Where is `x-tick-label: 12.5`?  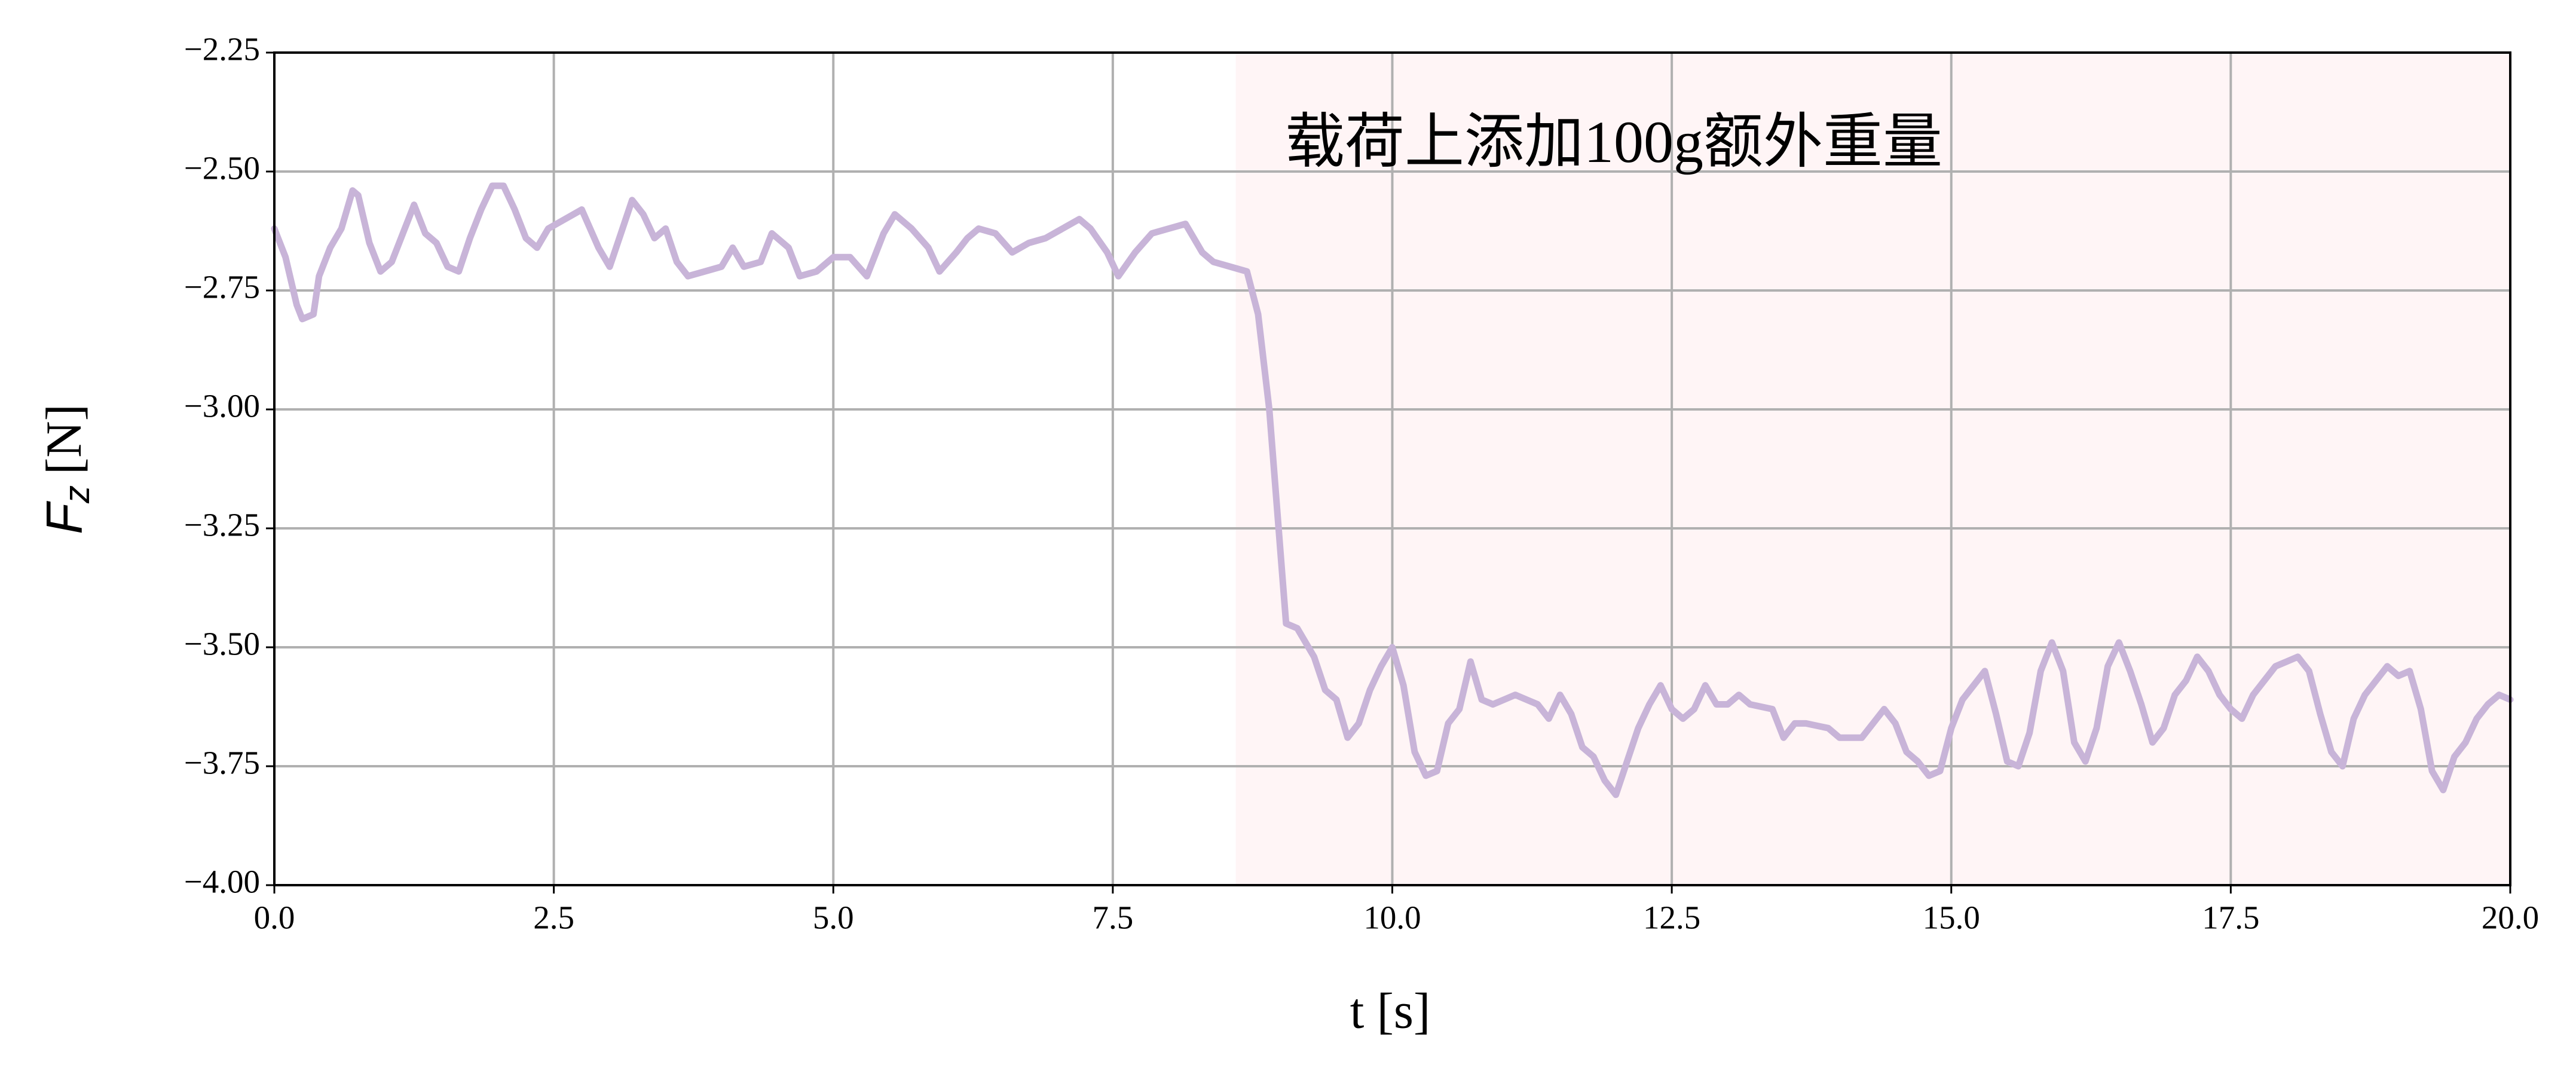 x-tick-label: 12.5 is located at coordinates (1671, 918).